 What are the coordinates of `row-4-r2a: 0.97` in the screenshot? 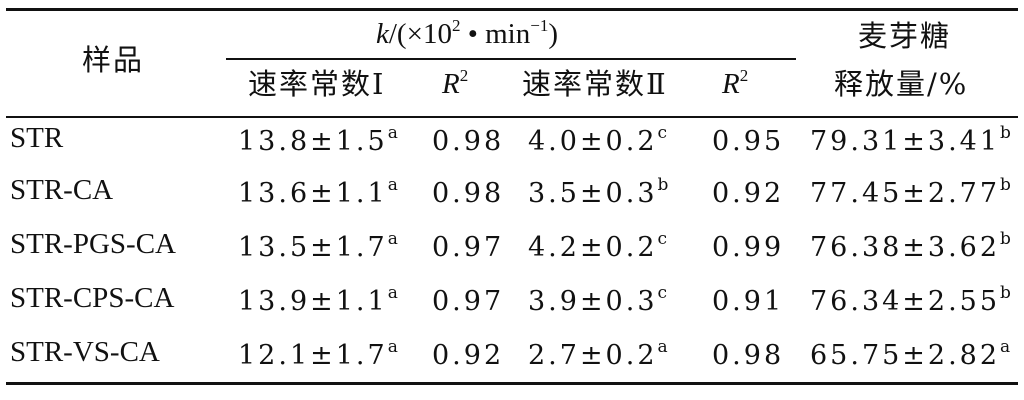 It's located at (468, 301).